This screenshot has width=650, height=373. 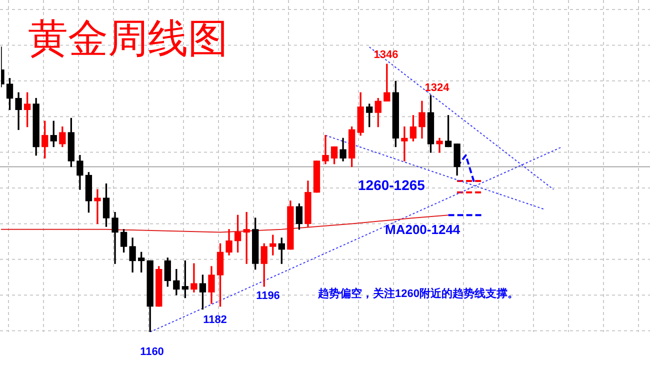 What do you see at coordinates (128, 38) in the screenshot?
I see `chart-title: 黄金周线图` at bounding box center [128, 38].